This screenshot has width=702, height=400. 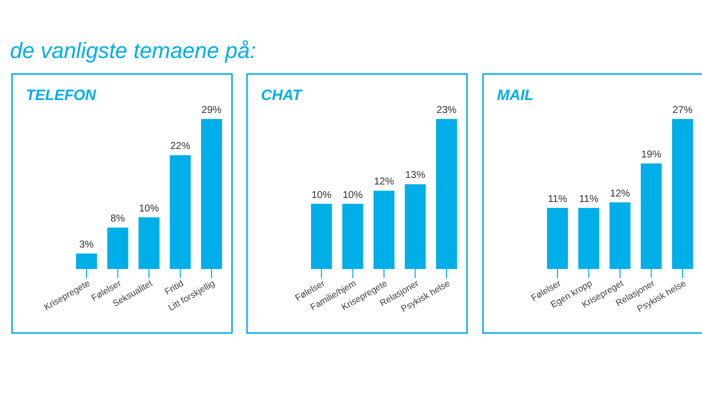 I want to click on chart-title: MAIL, so click(x=515, y=95).